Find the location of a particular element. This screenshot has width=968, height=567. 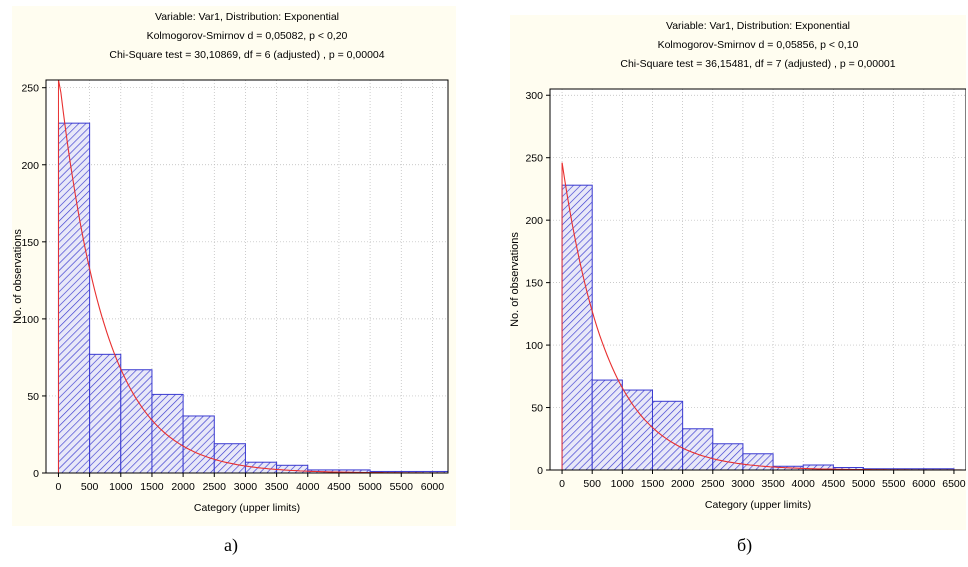

x-tick-label: 6500 is located at coordinates (954, 484).